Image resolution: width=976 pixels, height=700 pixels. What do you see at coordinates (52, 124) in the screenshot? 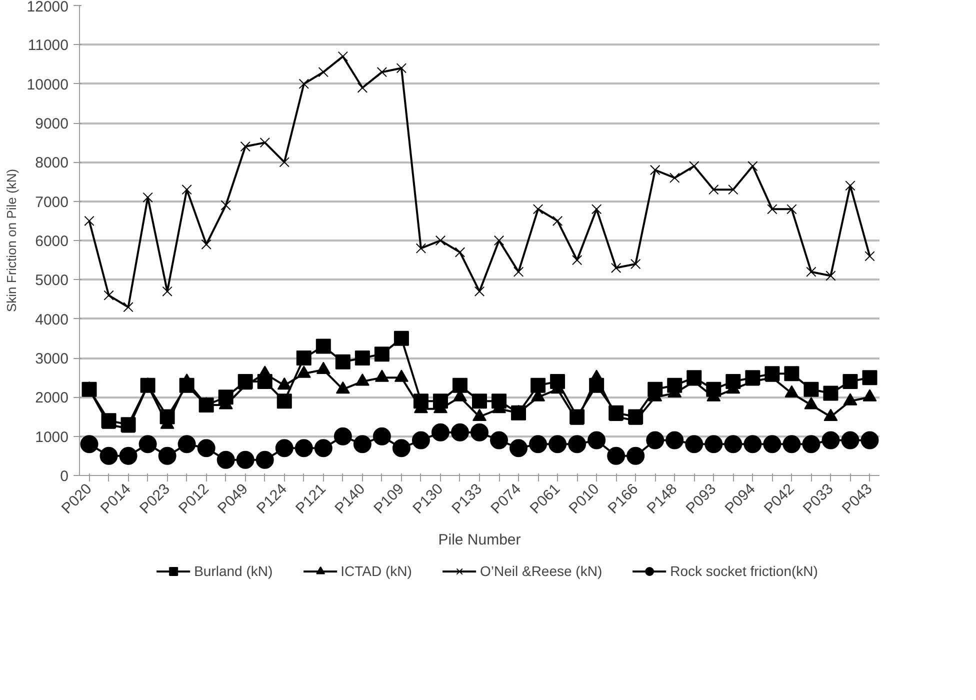
I see `y-tick-label: 9000` at bounding box center [52, 124].